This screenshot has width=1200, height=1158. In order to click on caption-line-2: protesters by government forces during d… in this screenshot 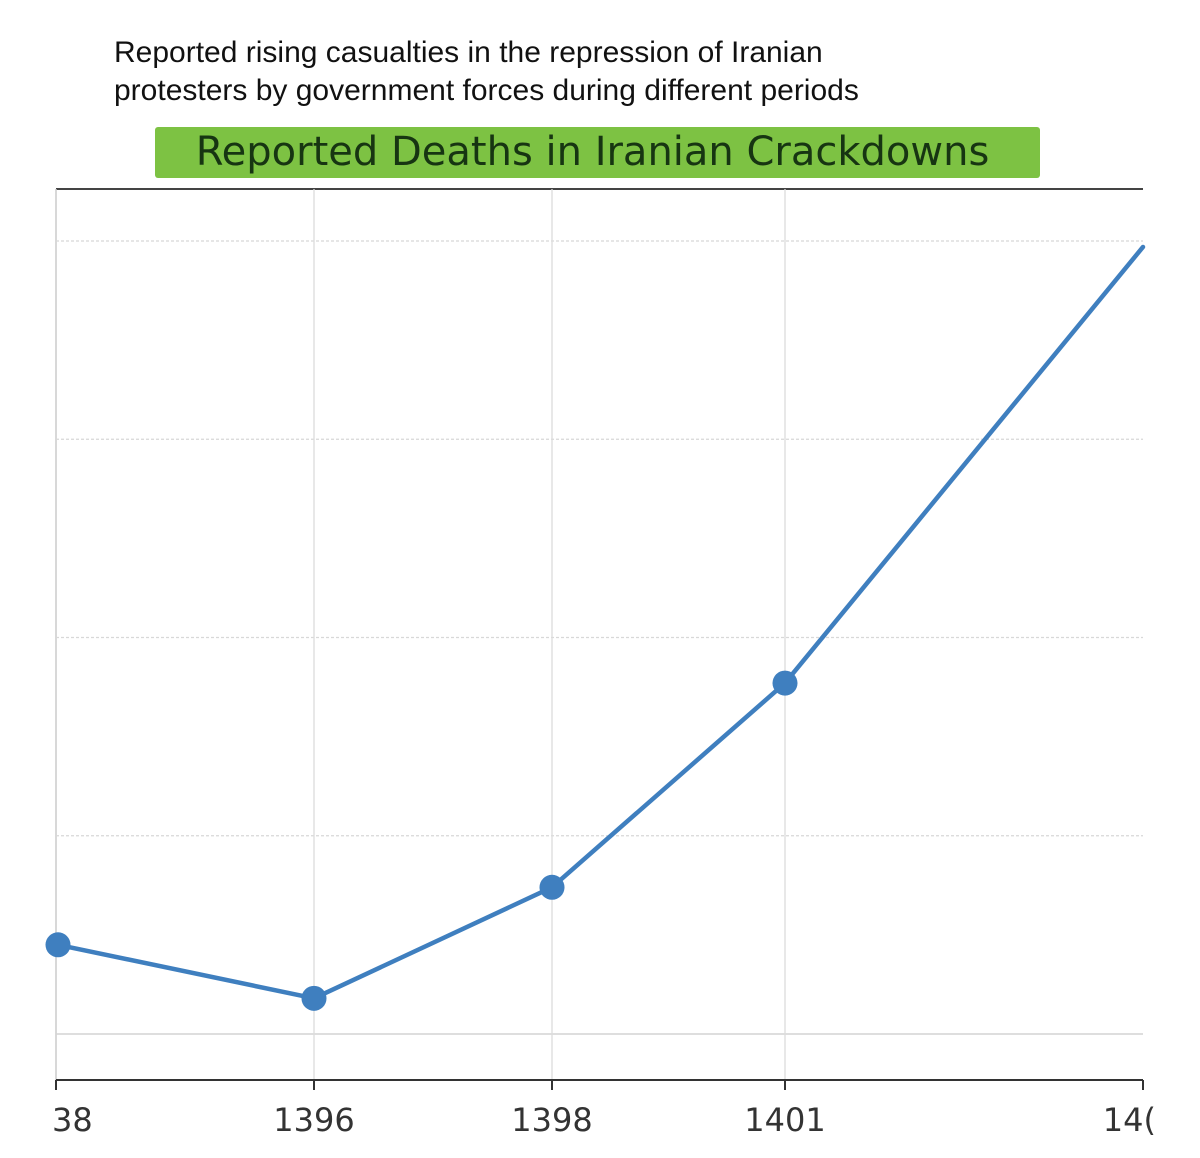, I will do `click(486, 90)`.